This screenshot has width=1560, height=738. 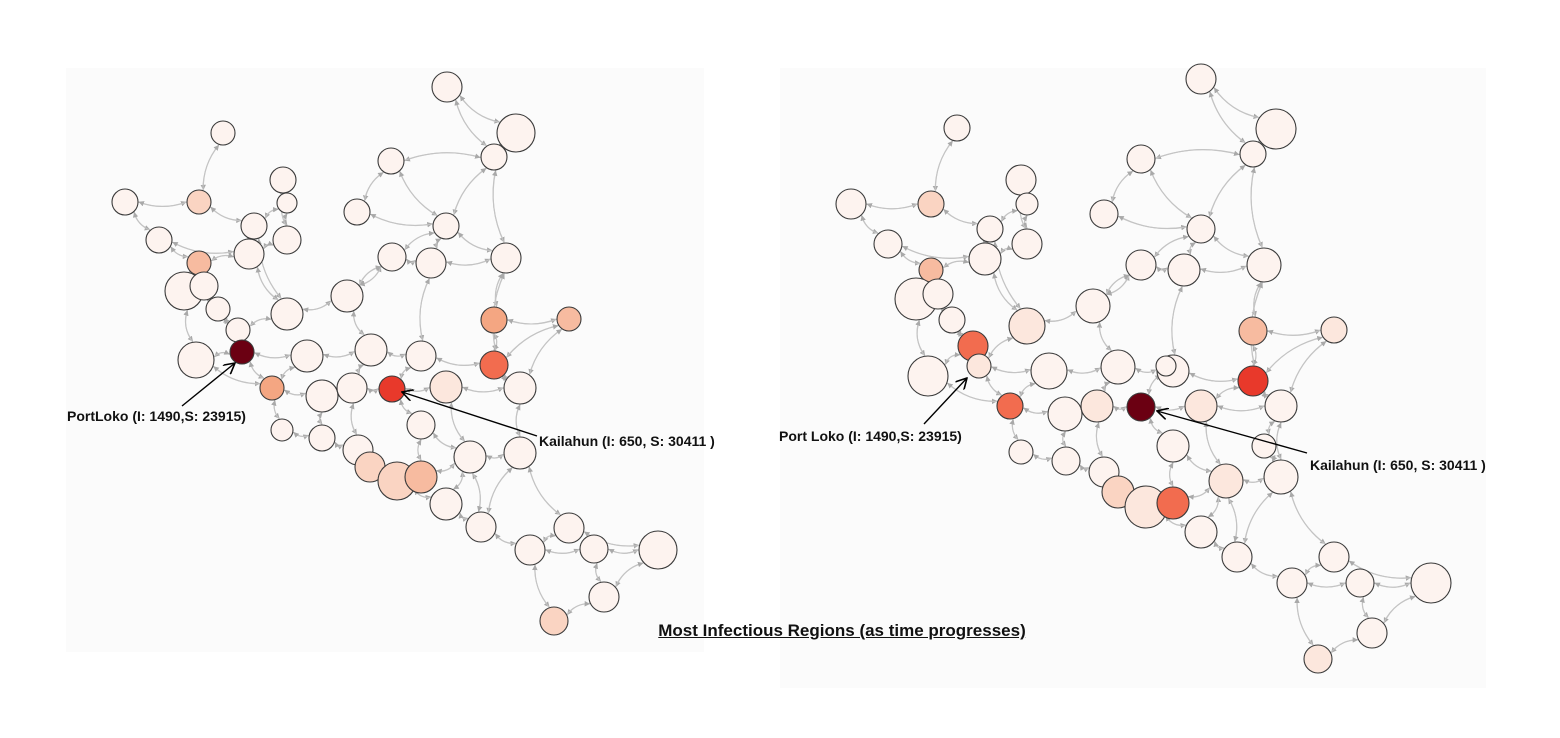 What do you see at coordinates (627, 441) in the screenshot?
I see `left-kailahun-label: Kailahun (I: 650, S: 30411 )` at bounding box center [627, 441].